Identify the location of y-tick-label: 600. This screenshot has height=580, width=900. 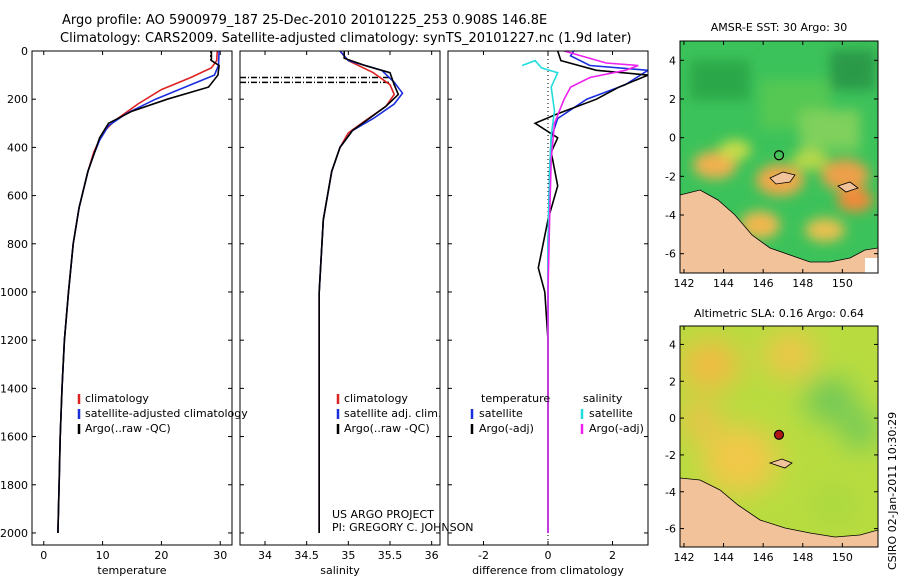
(17, 196).